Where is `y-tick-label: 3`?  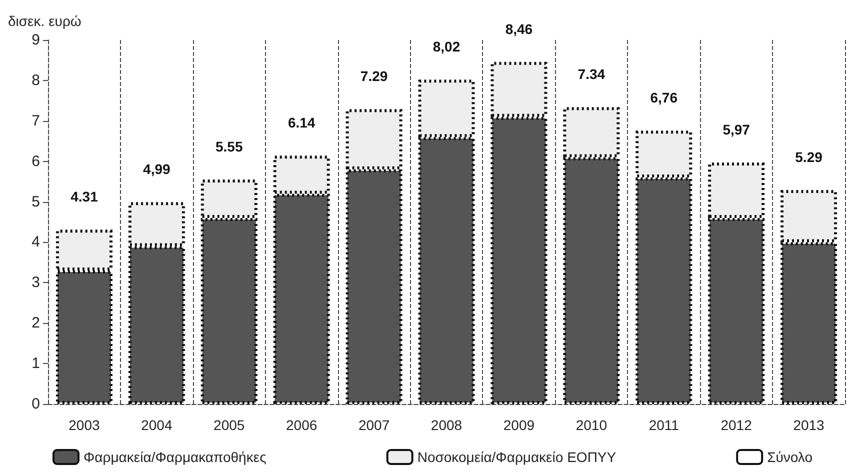 y-tick-label: 3 is located at coordinates (36, 283).